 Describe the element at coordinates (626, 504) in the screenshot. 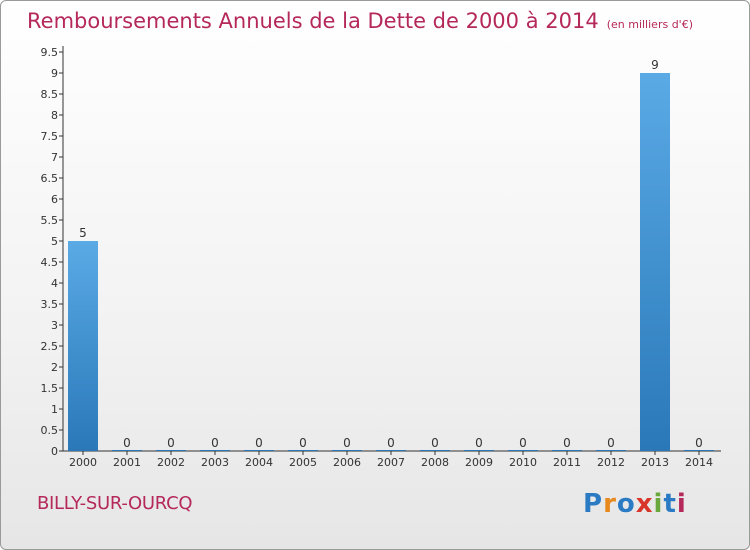

I see `logo-letter: o` at that location.